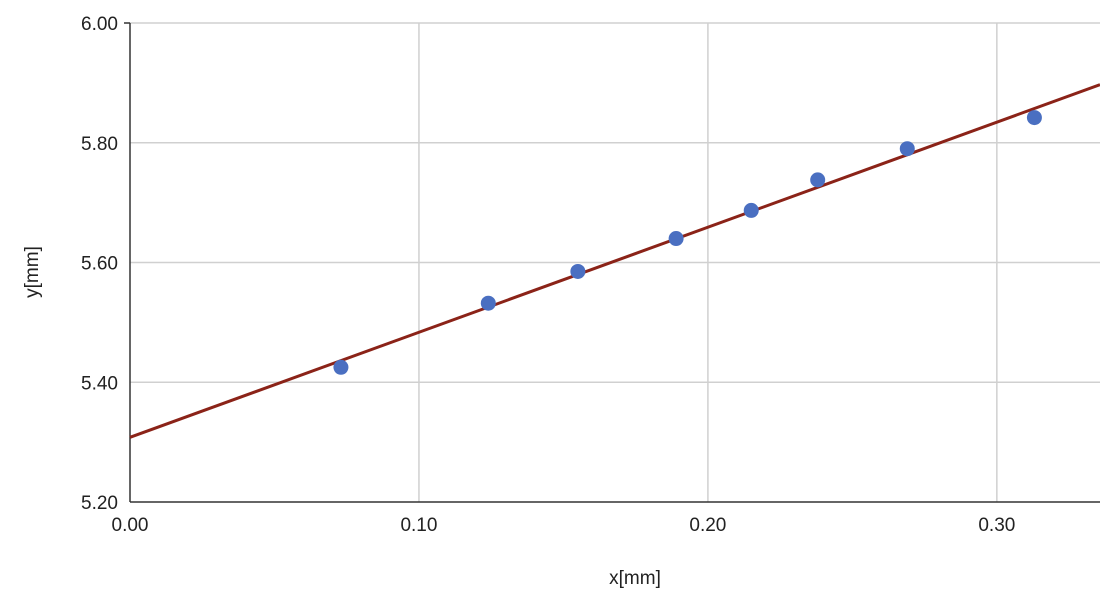 Image resolution: width=1100 pixels, height=602 pixels. Describe the element at coordinates (99, 144) in the screenshot. I see `y-tick-label: 5.80` at that location.